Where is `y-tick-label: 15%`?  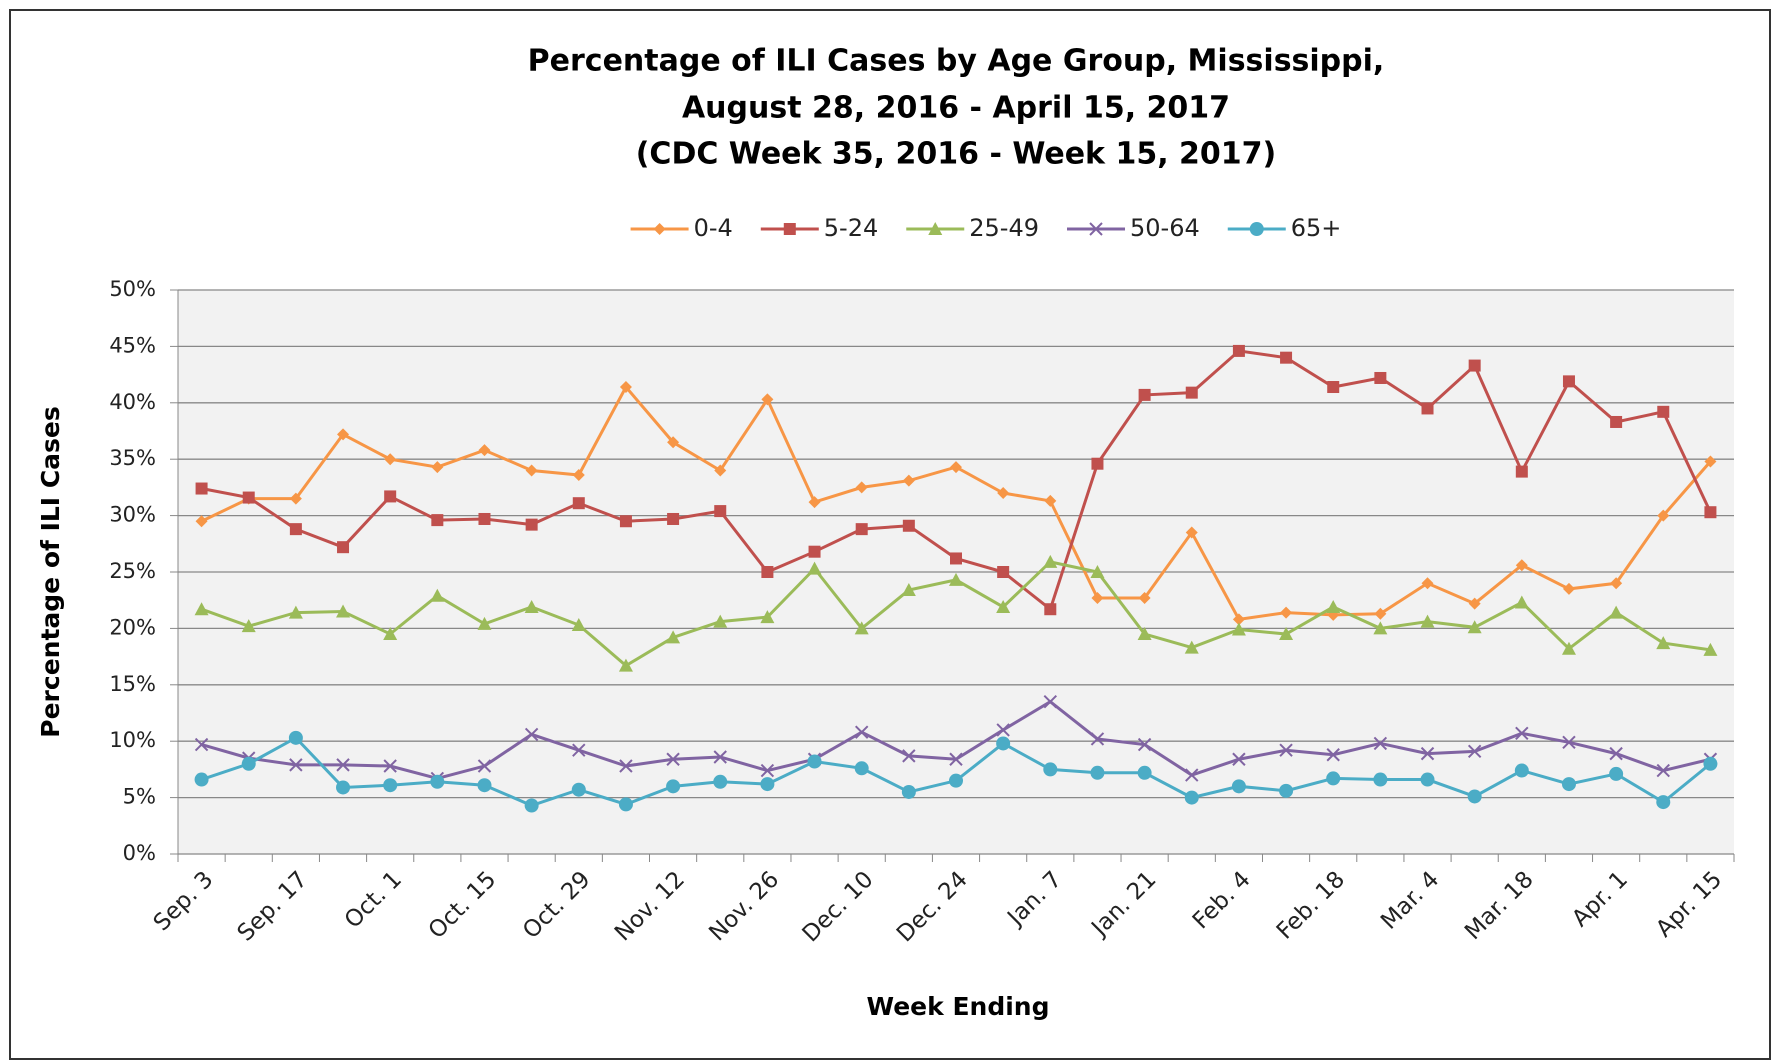 y-tick-label: 15% is located at coordinates (132, 684).